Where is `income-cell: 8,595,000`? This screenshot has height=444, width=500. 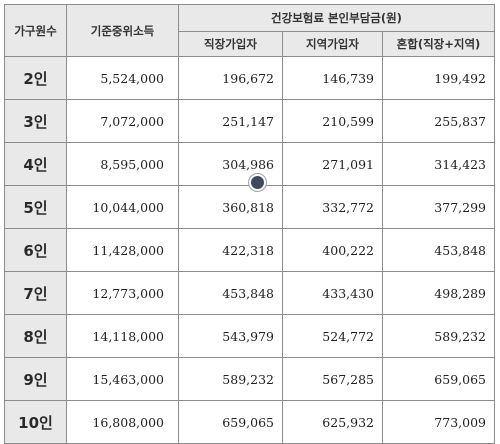 income-cell: 8,595,000 is located at coordinates (122, 164).